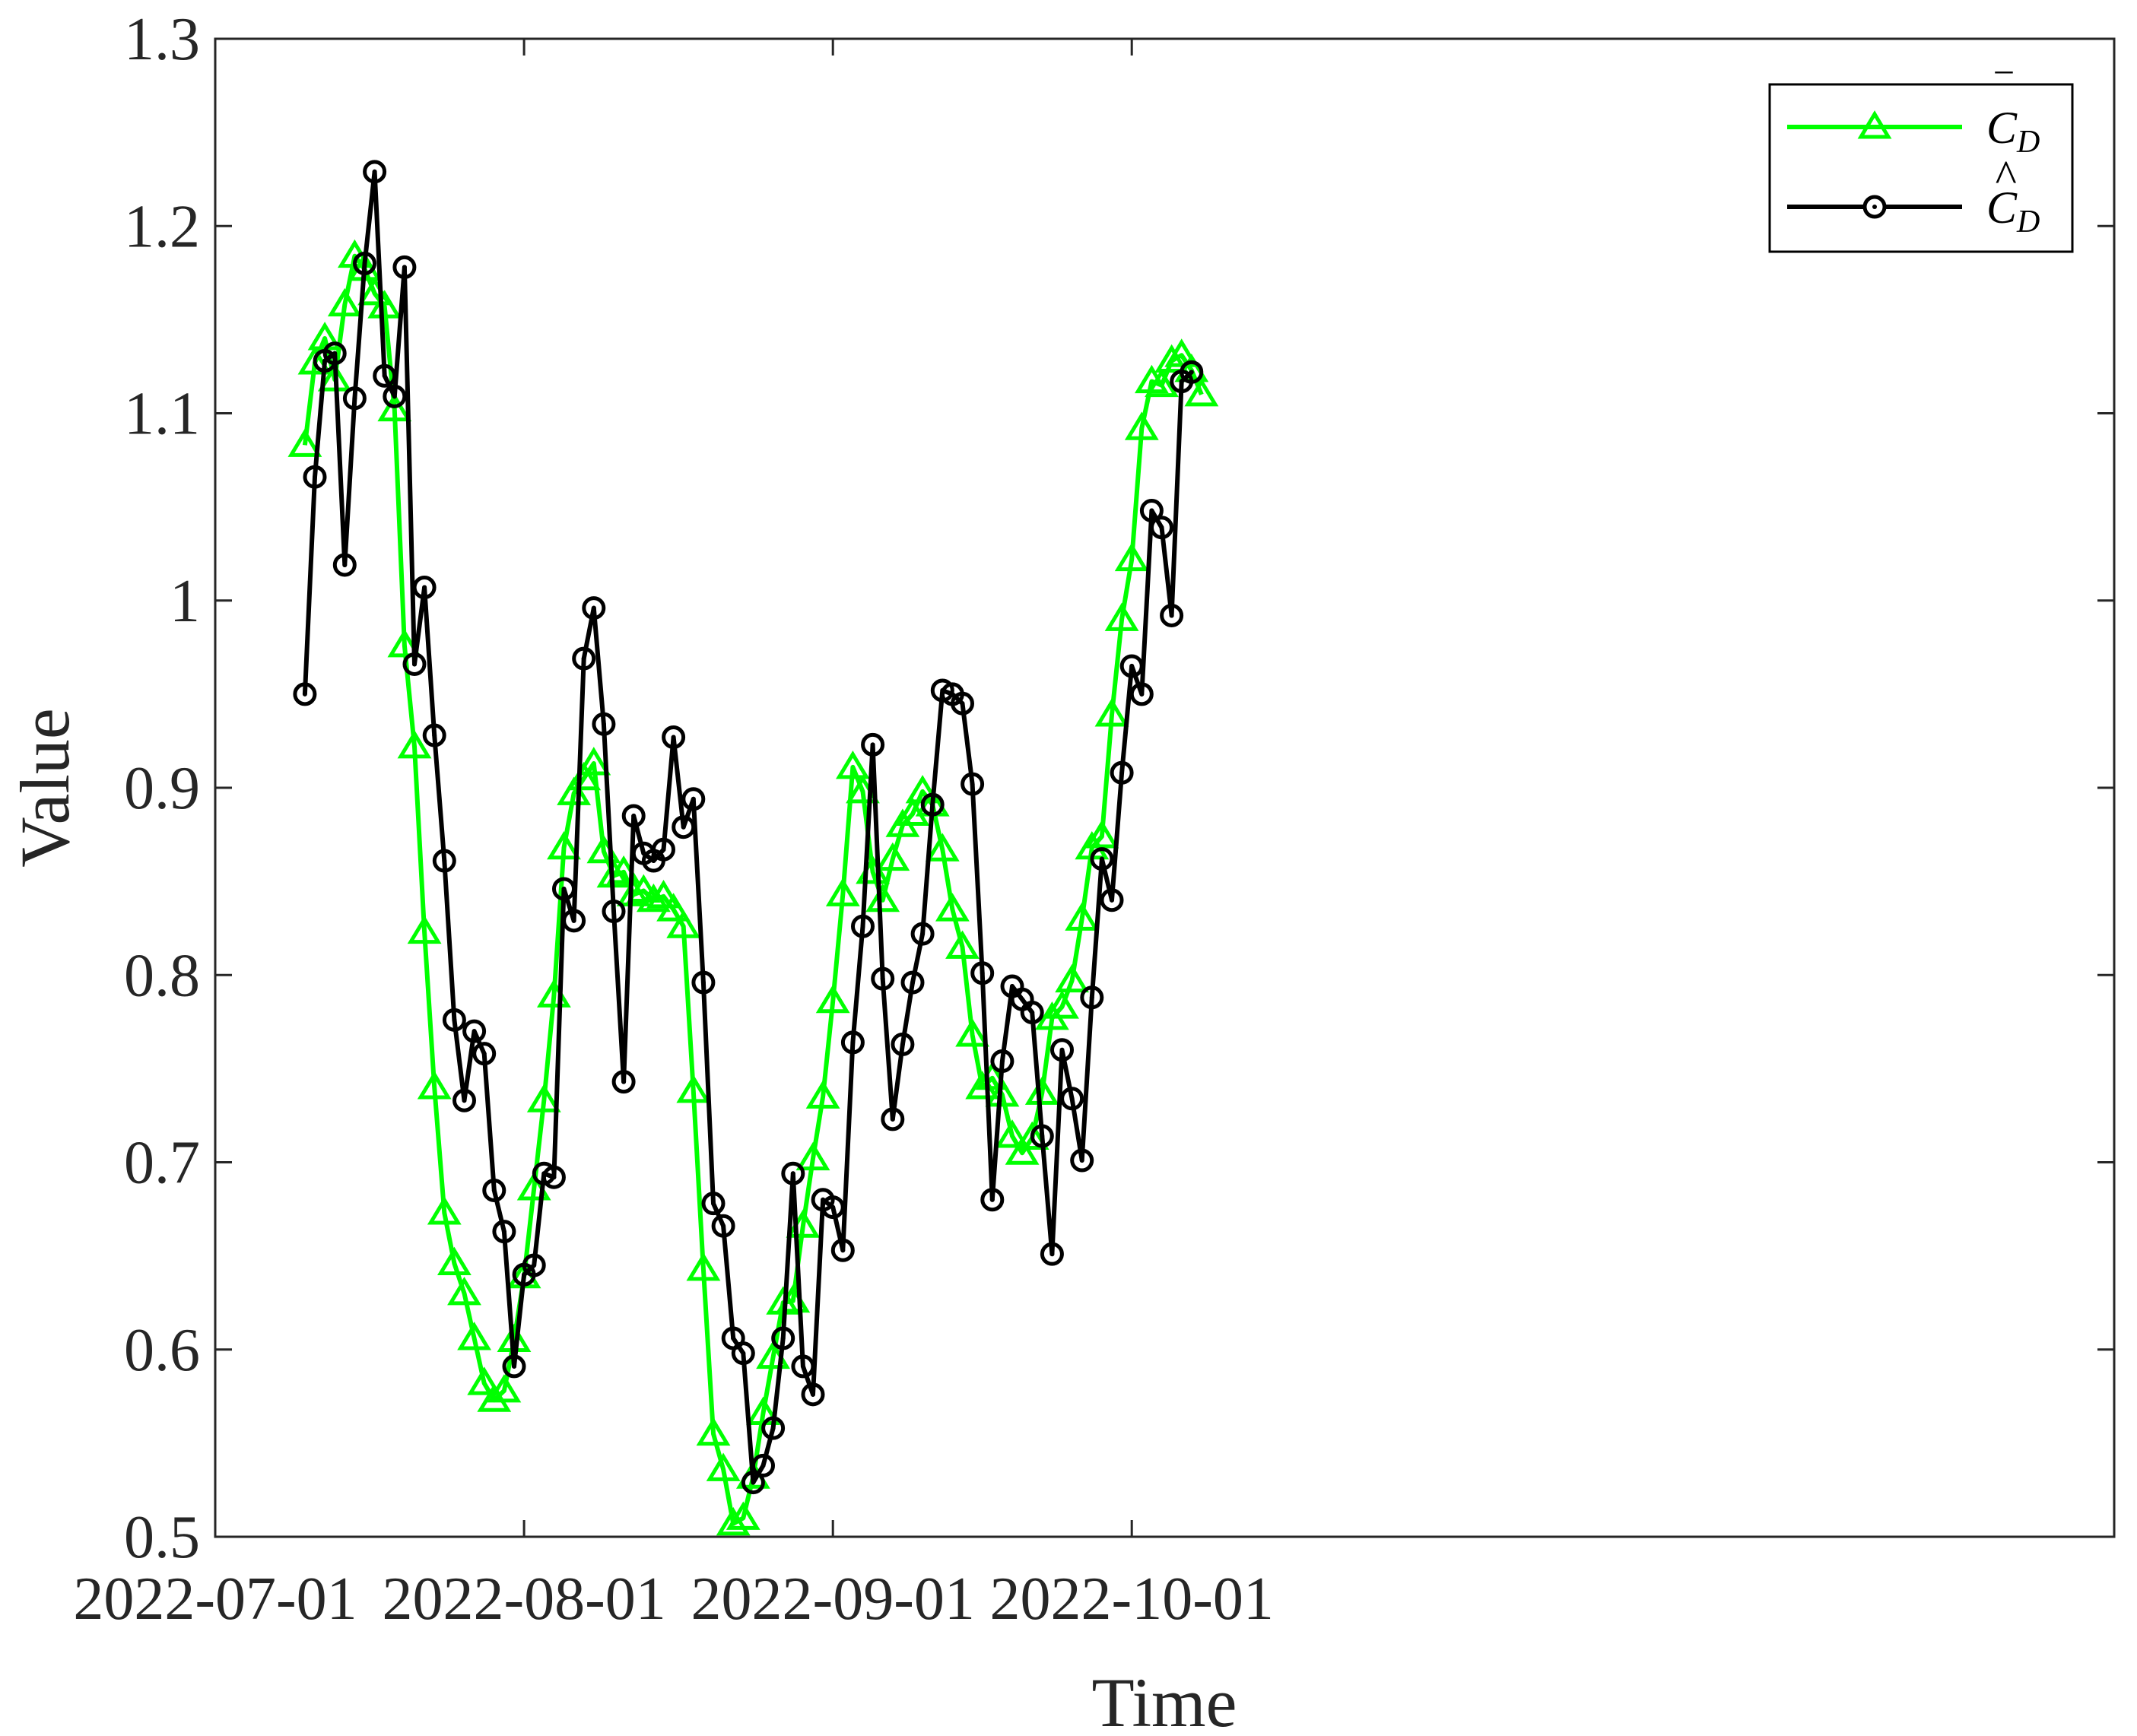 The width and height of the screenshot is (2137, 1736). I want to click on x-tick-label: 2022-08-01, so click(523, 1599).